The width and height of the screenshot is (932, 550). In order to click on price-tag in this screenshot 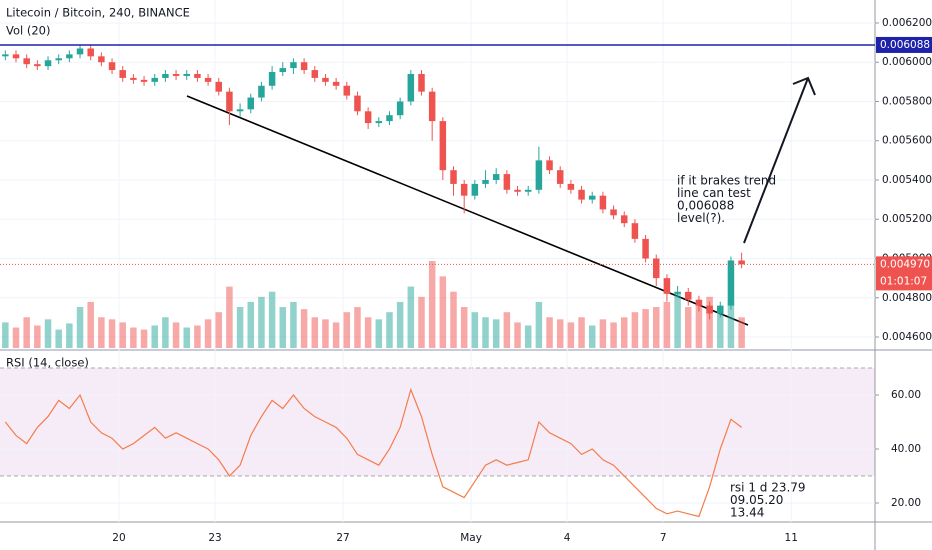, I will do `click(904, 44)`.